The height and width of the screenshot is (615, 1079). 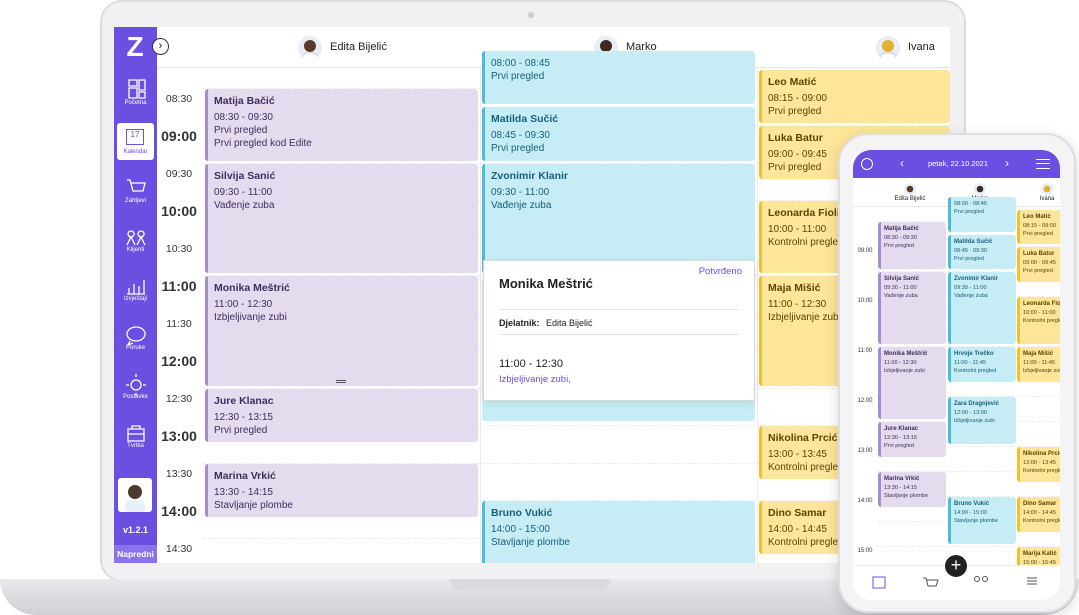 I want to click on client-name: Dino Samar, so click(x=797, y=513).